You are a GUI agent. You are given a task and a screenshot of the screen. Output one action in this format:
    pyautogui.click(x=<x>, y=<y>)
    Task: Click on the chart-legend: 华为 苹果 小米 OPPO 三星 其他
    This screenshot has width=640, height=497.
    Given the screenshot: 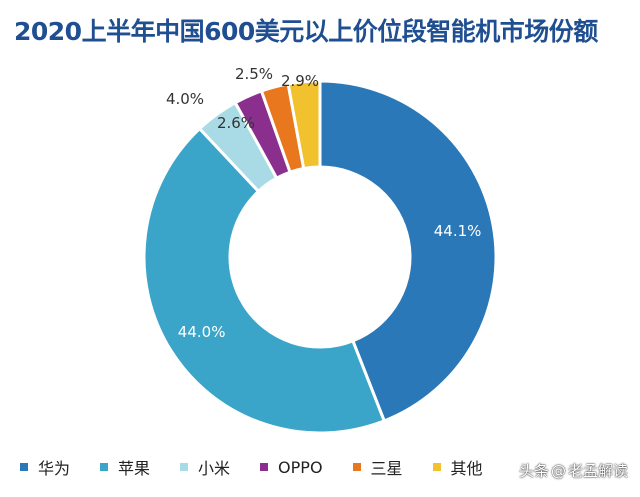 What is the action you would take?
    pyautogui.click(x=266, y=467)
    